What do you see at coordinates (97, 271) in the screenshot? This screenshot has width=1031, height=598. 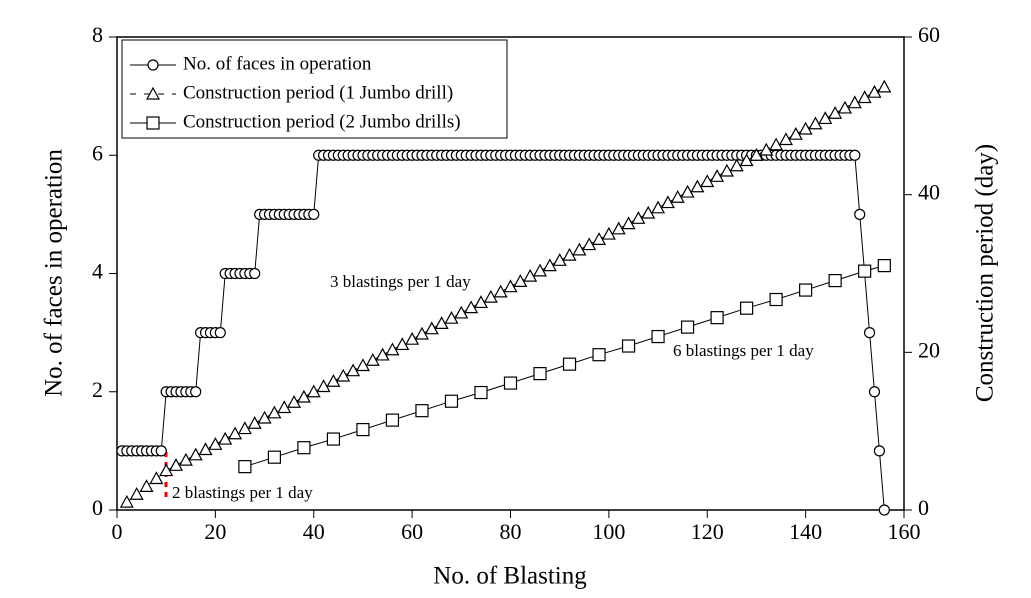 I see `y-tick-label: 4` at bounding box center [97, 271].